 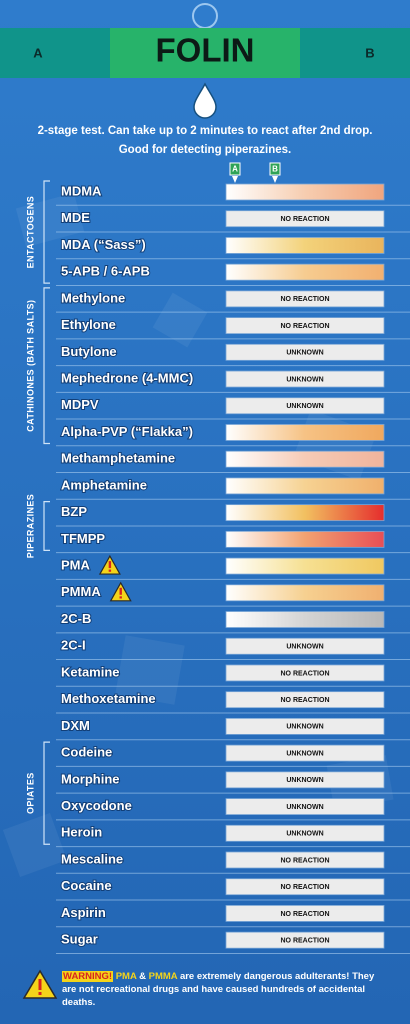 I want to click on drug-name: 2C-B, so click(x=76, y=618).